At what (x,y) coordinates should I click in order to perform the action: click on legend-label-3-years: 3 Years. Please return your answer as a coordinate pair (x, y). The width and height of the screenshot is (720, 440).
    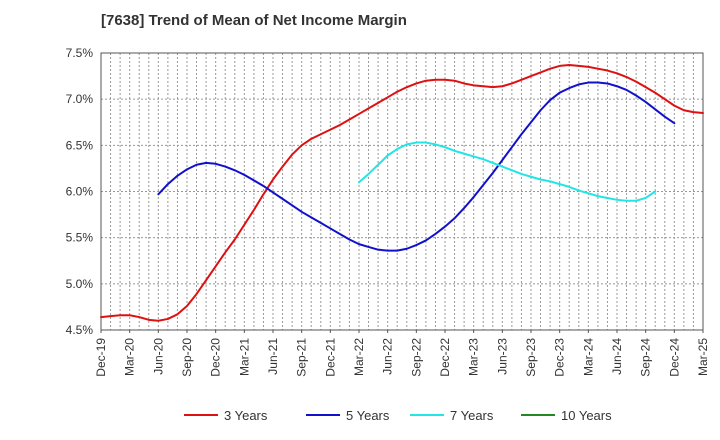
    Looking at the image, I should click on (246, 415).